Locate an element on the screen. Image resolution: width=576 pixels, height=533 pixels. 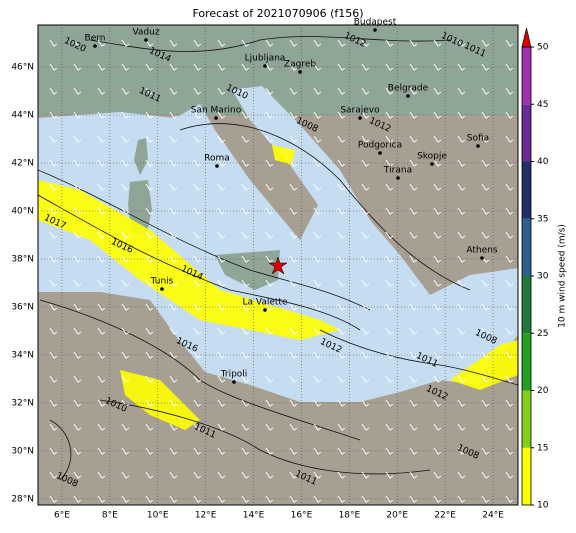
lon-tick-label: 10°E is located at coordinates (158, 516).